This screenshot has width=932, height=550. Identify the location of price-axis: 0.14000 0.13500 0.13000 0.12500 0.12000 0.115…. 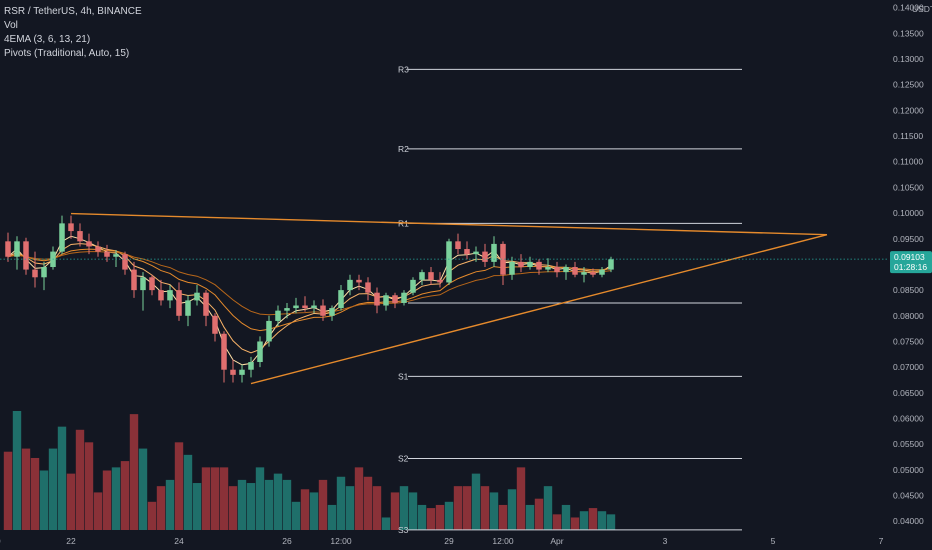
(912, 264).